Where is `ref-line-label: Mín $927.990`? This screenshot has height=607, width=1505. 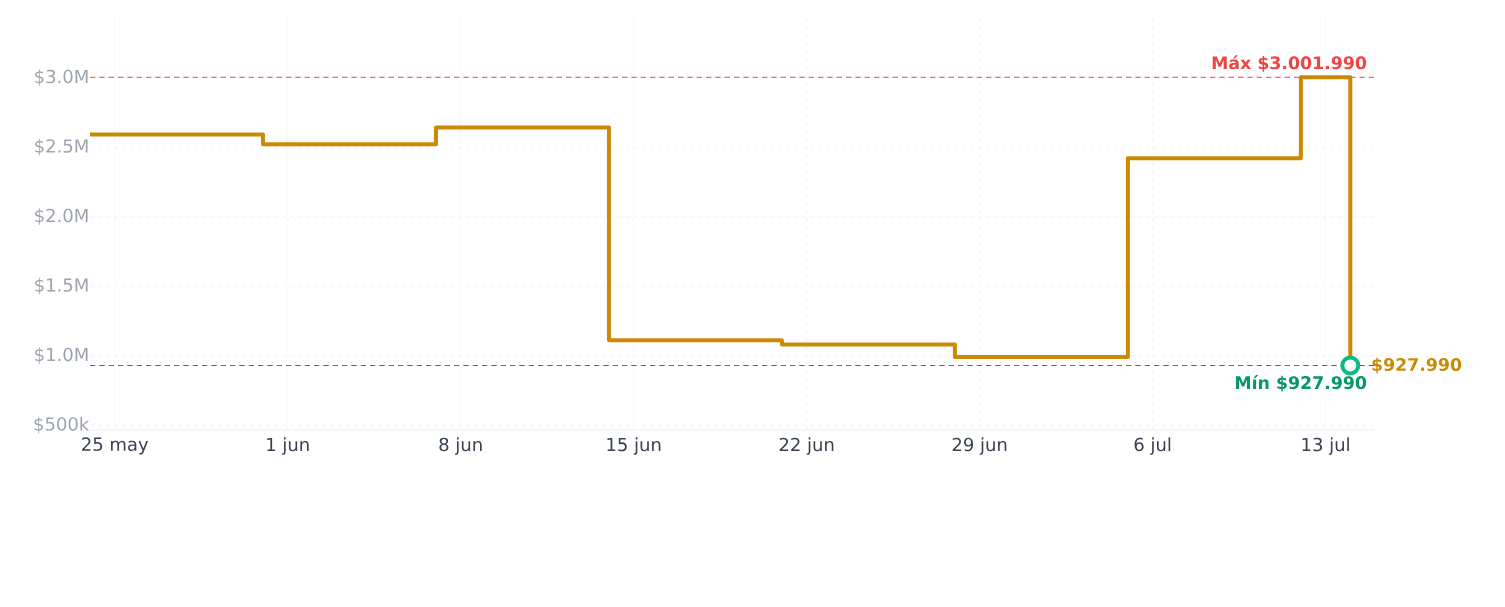
ref-line-label: Mín $927.990 is located at coordinates (1301, 383).